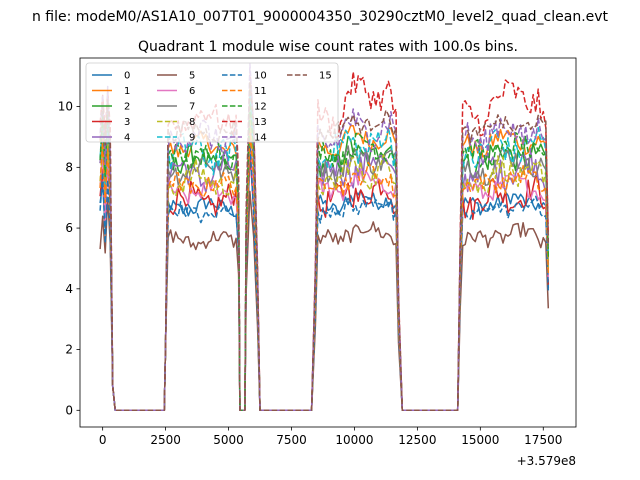 The image size is (640, 480). I want to click on x-tick-label: 12500, so click(417, 440).